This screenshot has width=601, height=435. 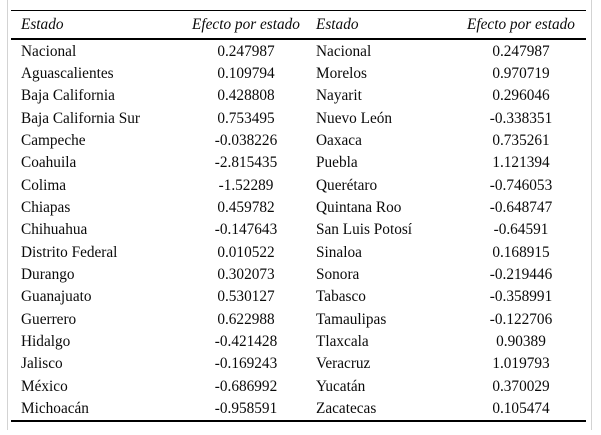 I want to click on efecto-cell-left: 0.459782, so click(x=246, y=207).